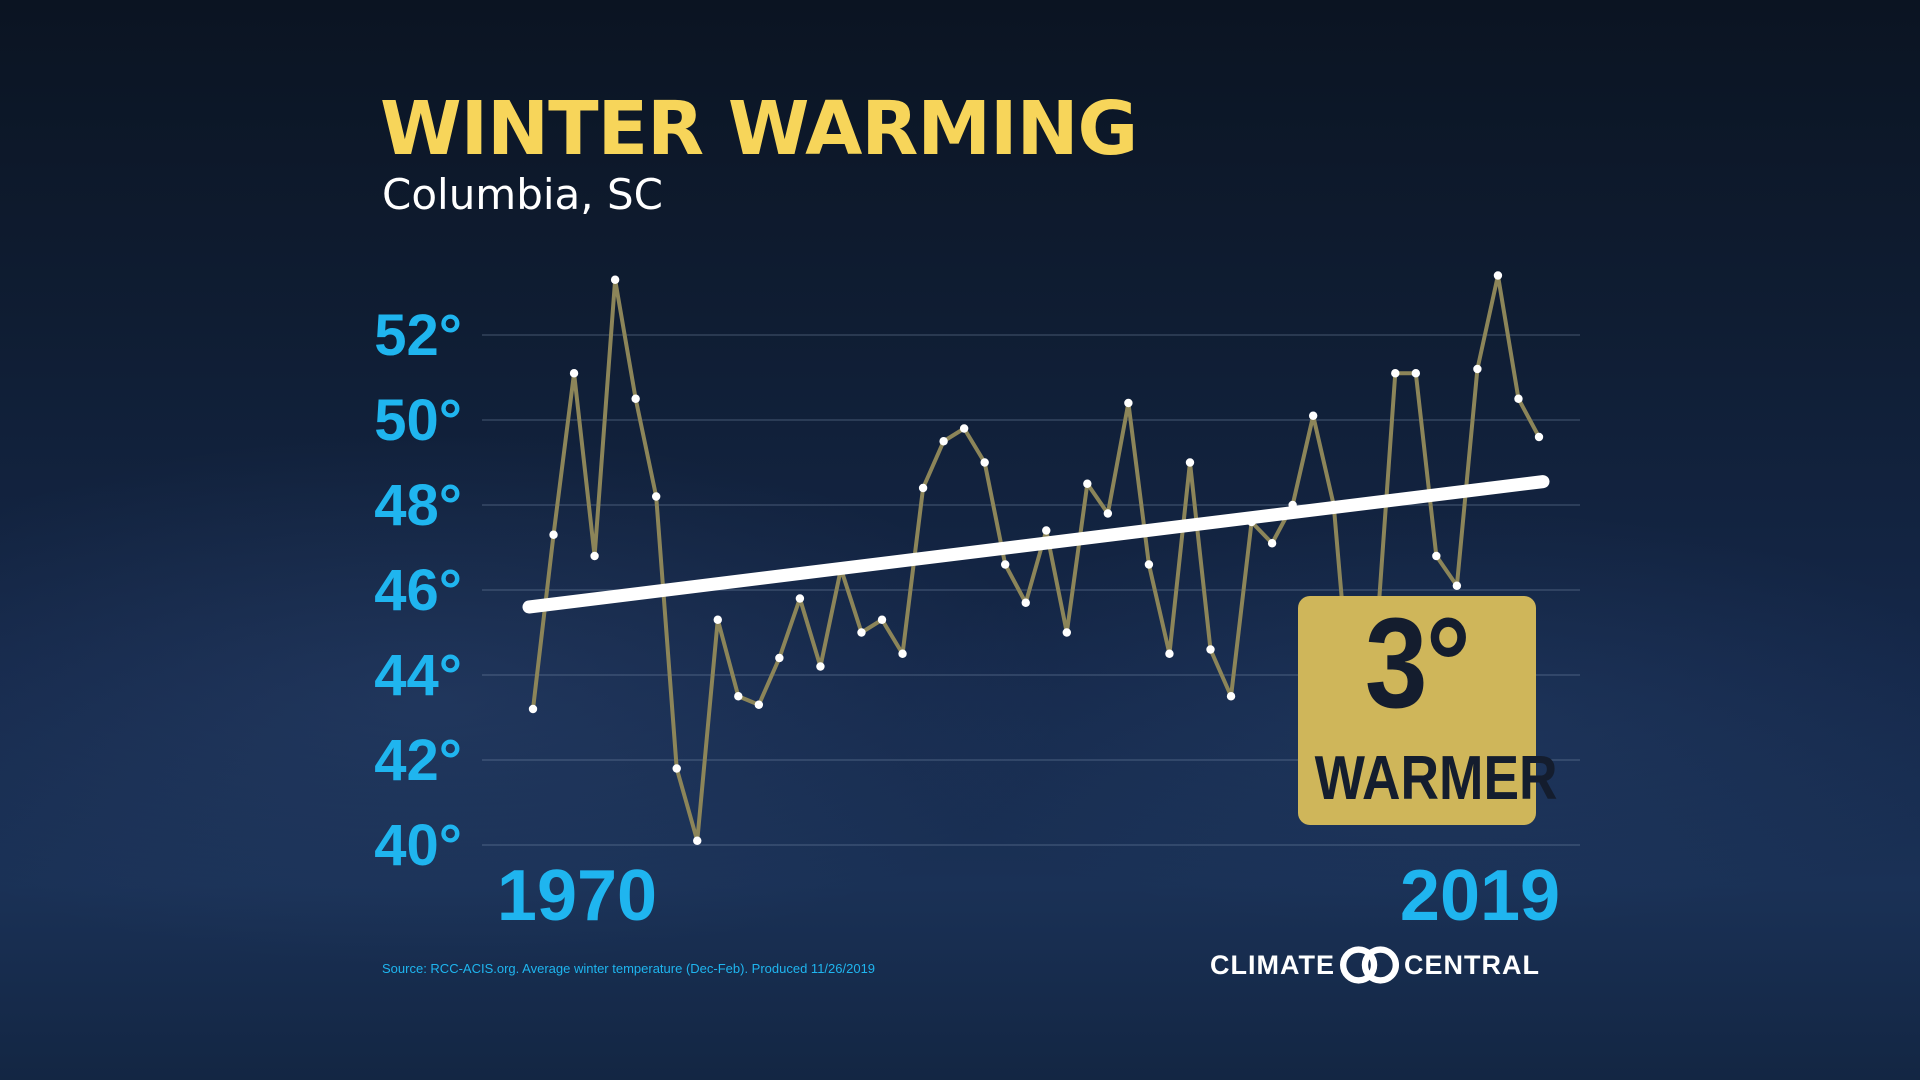  What do you see at coordinates (1005, 564) in the screenshot?
I see `data-point-1993` at bounding box center [1005, 564].